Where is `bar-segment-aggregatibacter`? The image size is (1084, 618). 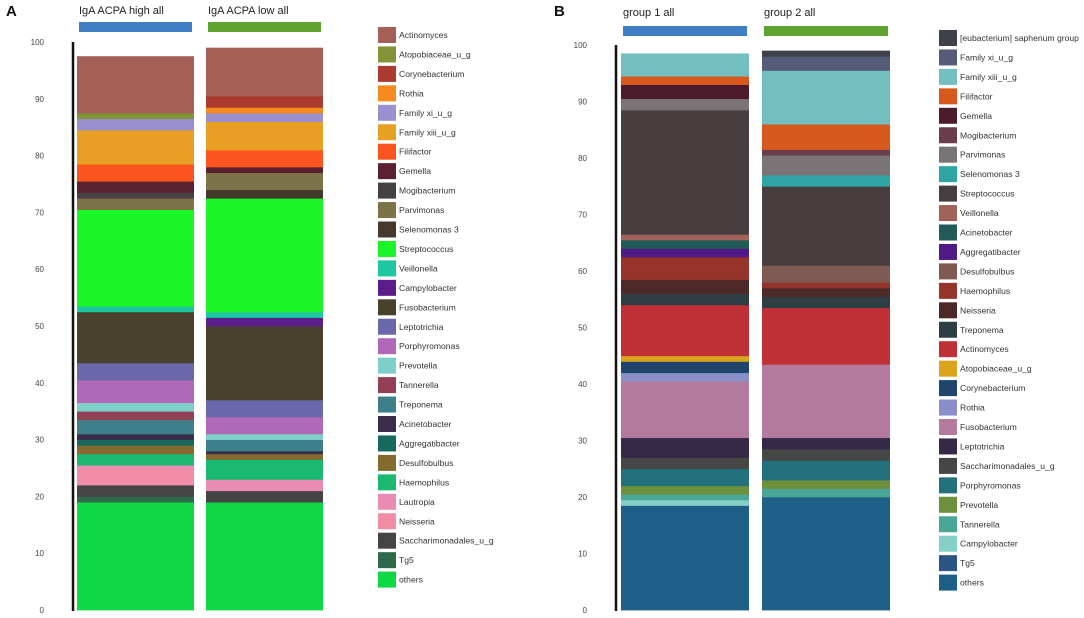
bar-segment-aggregatibacter is located at coordinates (135, 442).